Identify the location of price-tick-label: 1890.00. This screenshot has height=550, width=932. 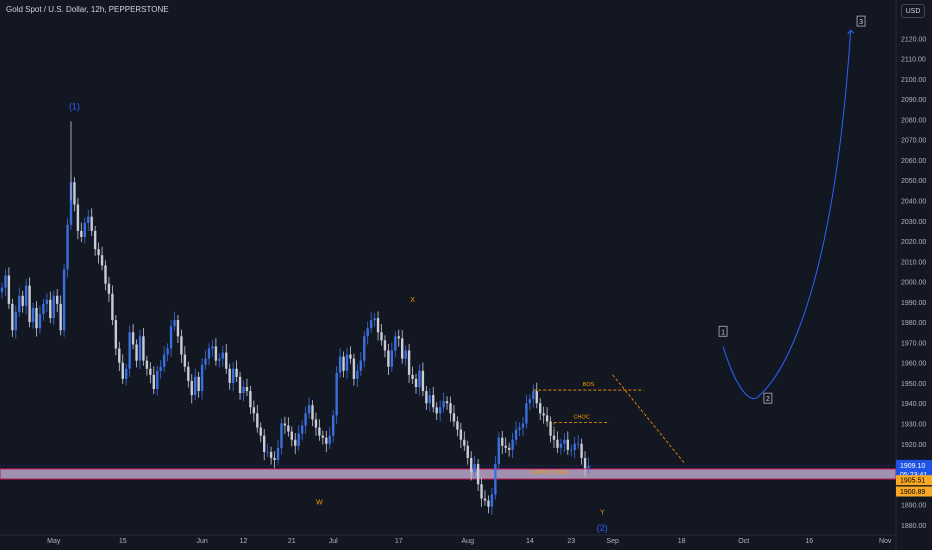
(913, 506).